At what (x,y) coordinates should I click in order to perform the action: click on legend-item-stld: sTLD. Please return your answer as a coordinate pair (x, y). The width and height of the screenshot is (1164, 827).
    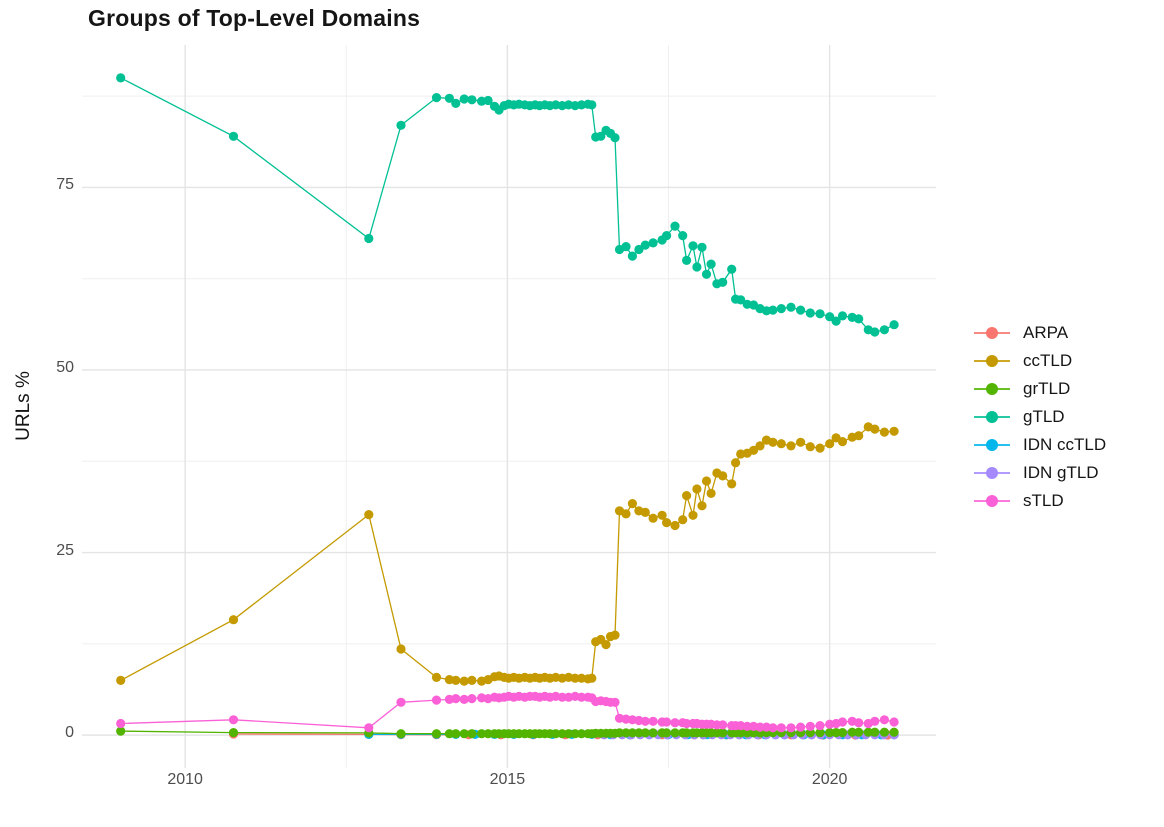
    Looking at the image, I should click on (1040, 501).